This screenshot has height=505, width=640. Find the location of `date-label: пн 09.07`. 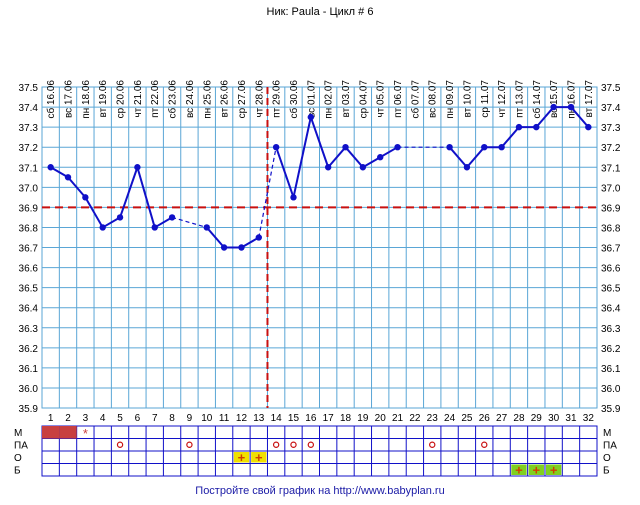

date-label: пн 09.07 is located at coordinates (450, 99).